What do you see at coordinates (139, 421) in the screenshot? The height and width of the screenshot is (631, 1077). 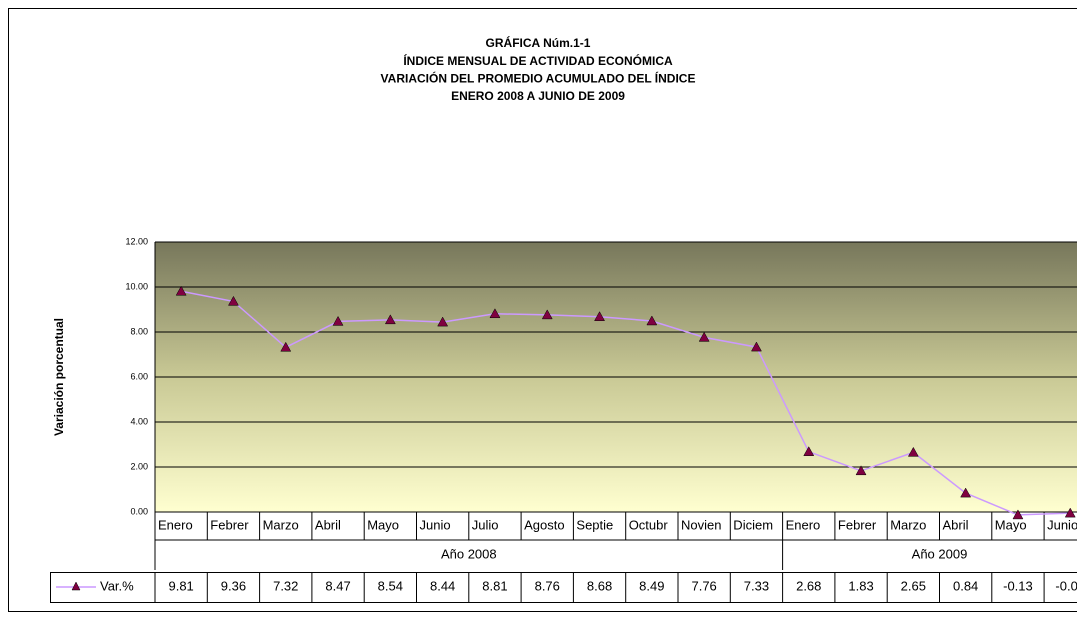 I see `y-tick-label: 4.00` at bounding box center [139, 421].